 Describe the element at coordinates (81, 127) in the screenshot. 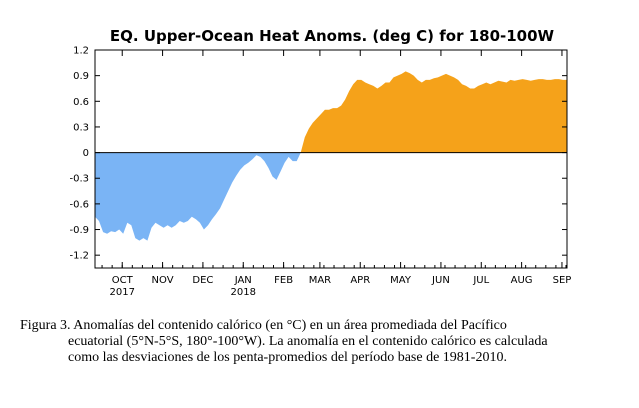

I see `y-tick-label: 0.3` at that location.